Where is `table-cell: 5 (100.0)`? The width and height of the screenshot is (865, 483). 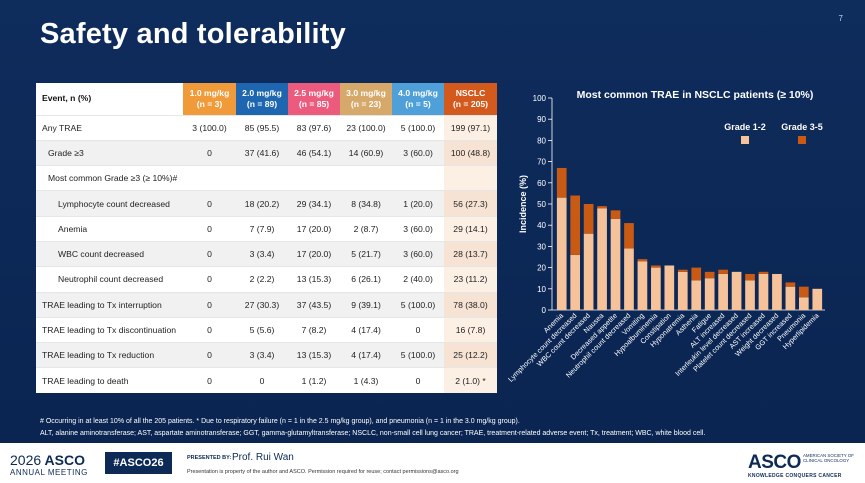
table-cell: 5 (100.0) is located at coordinates (418, 355).